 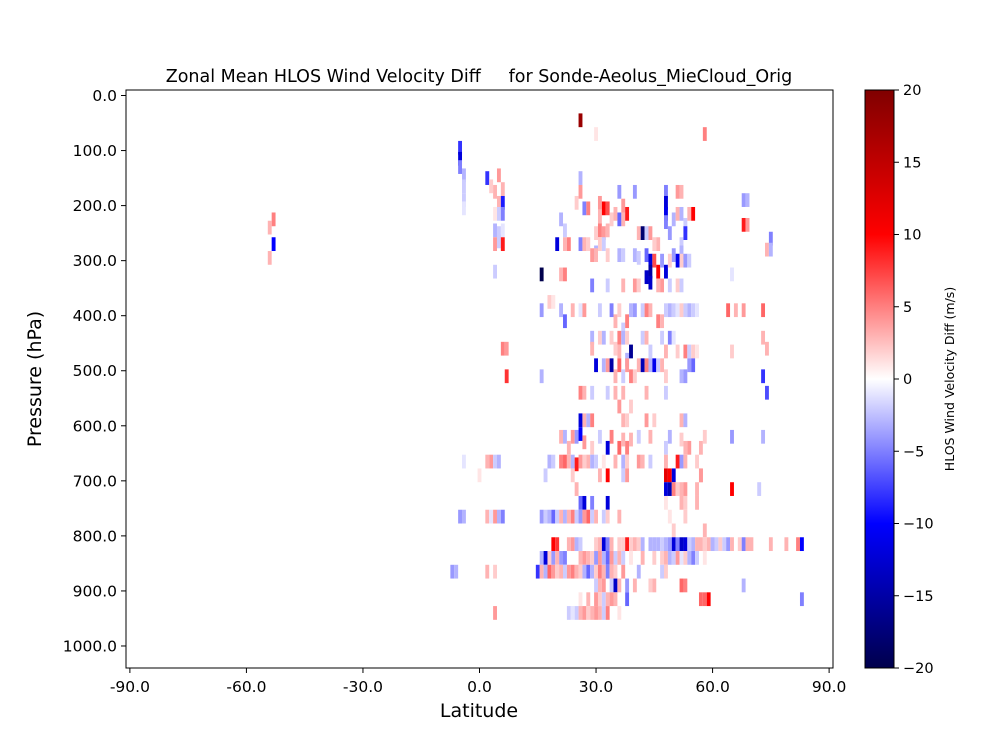 I want to click on colorbar-tick-label: 5, so click(x=907, y=308).